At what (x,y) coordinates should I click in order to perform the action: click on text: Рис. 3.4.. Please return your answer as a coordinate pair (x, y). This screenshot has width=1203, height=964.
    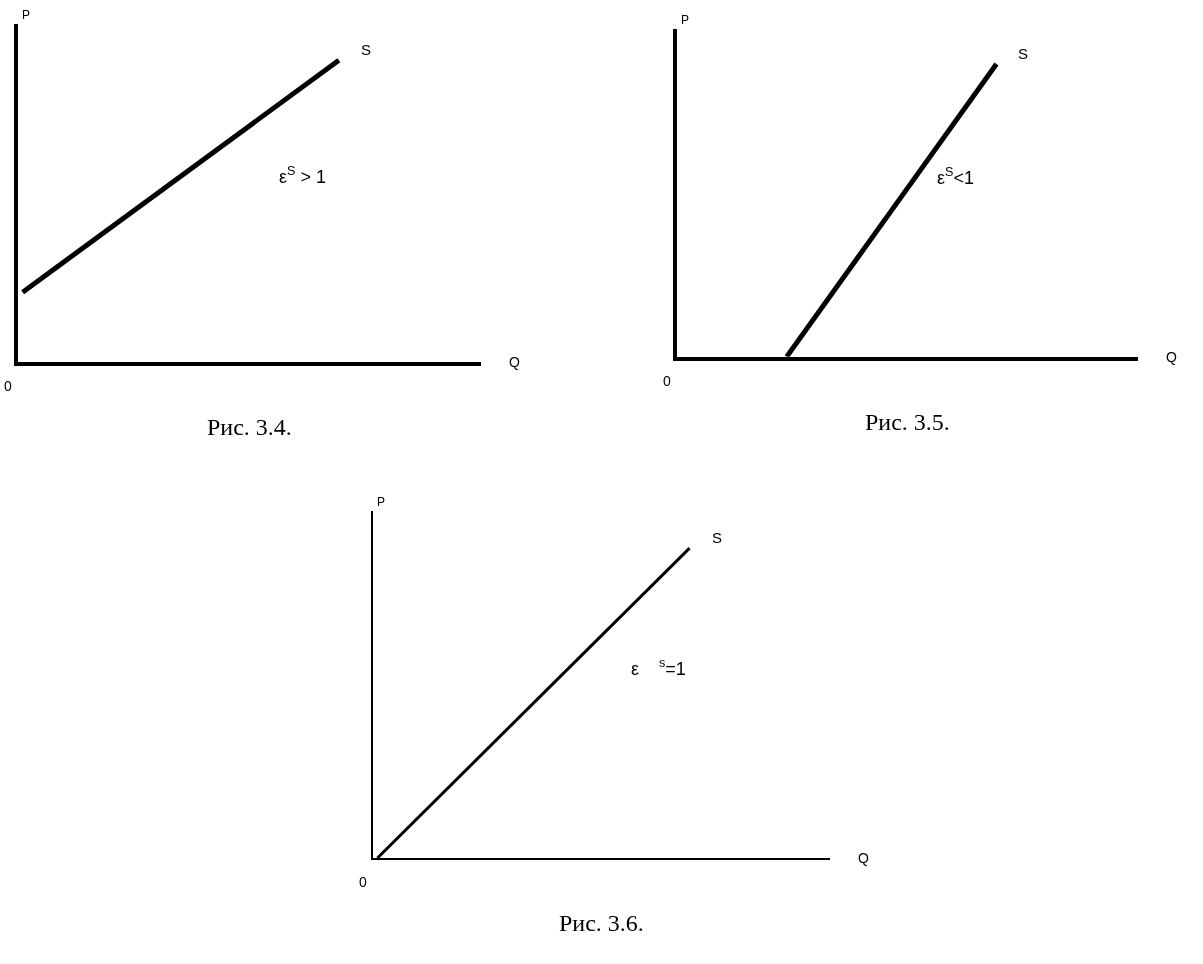
    Looking at the image, I should click on (249, 427).